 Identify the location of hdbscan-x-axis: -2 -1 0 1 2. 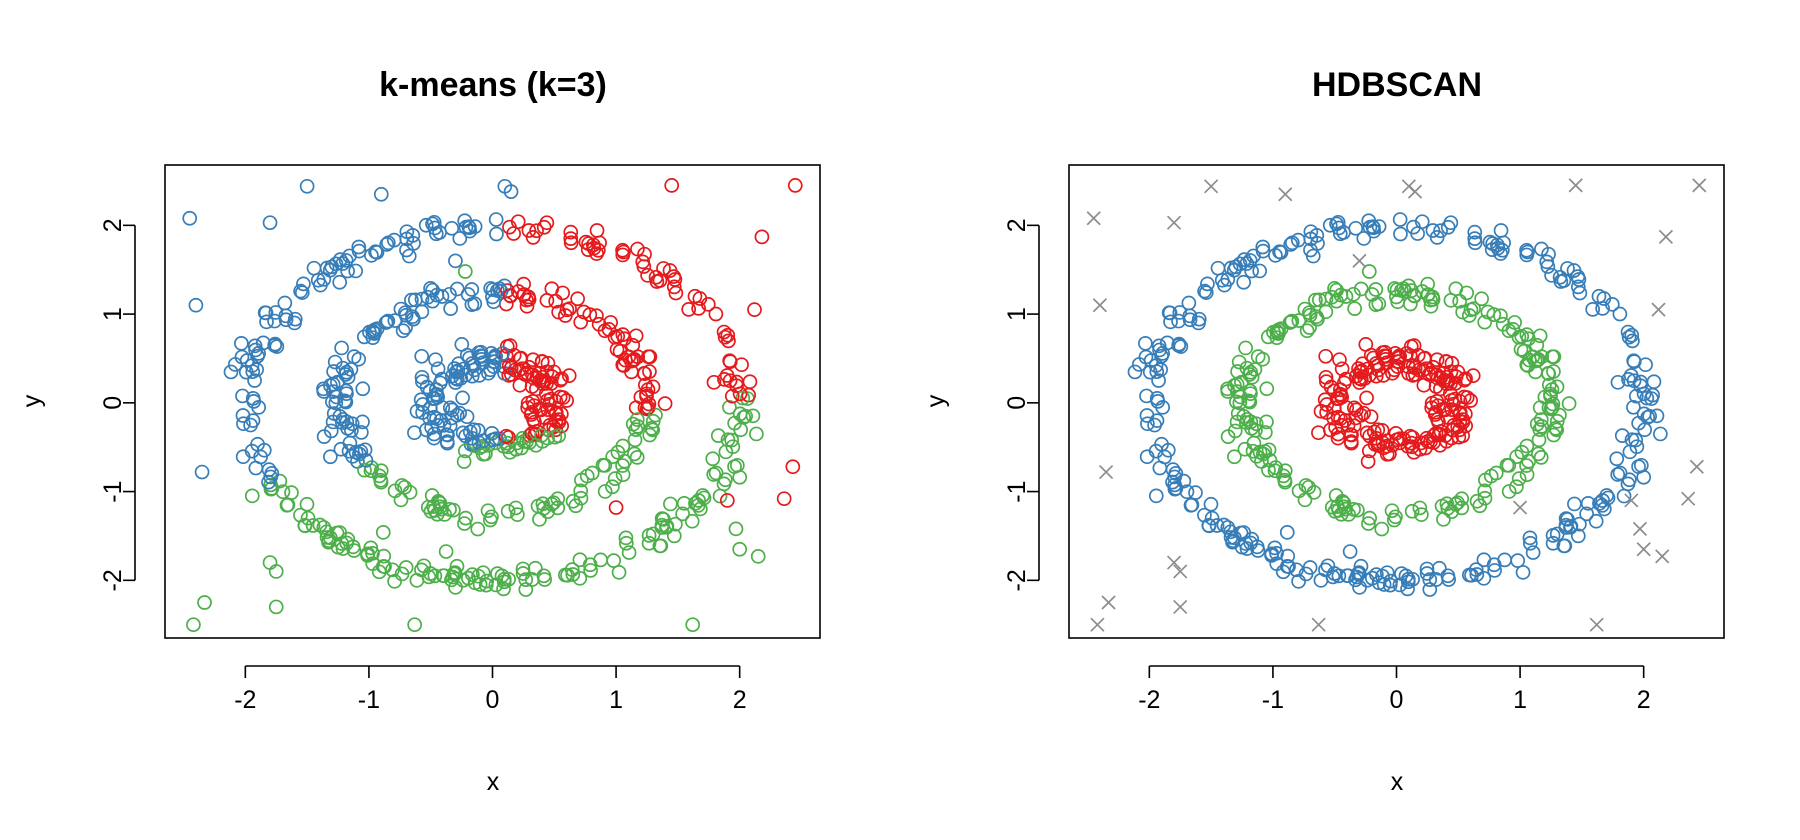
(1394, 689).